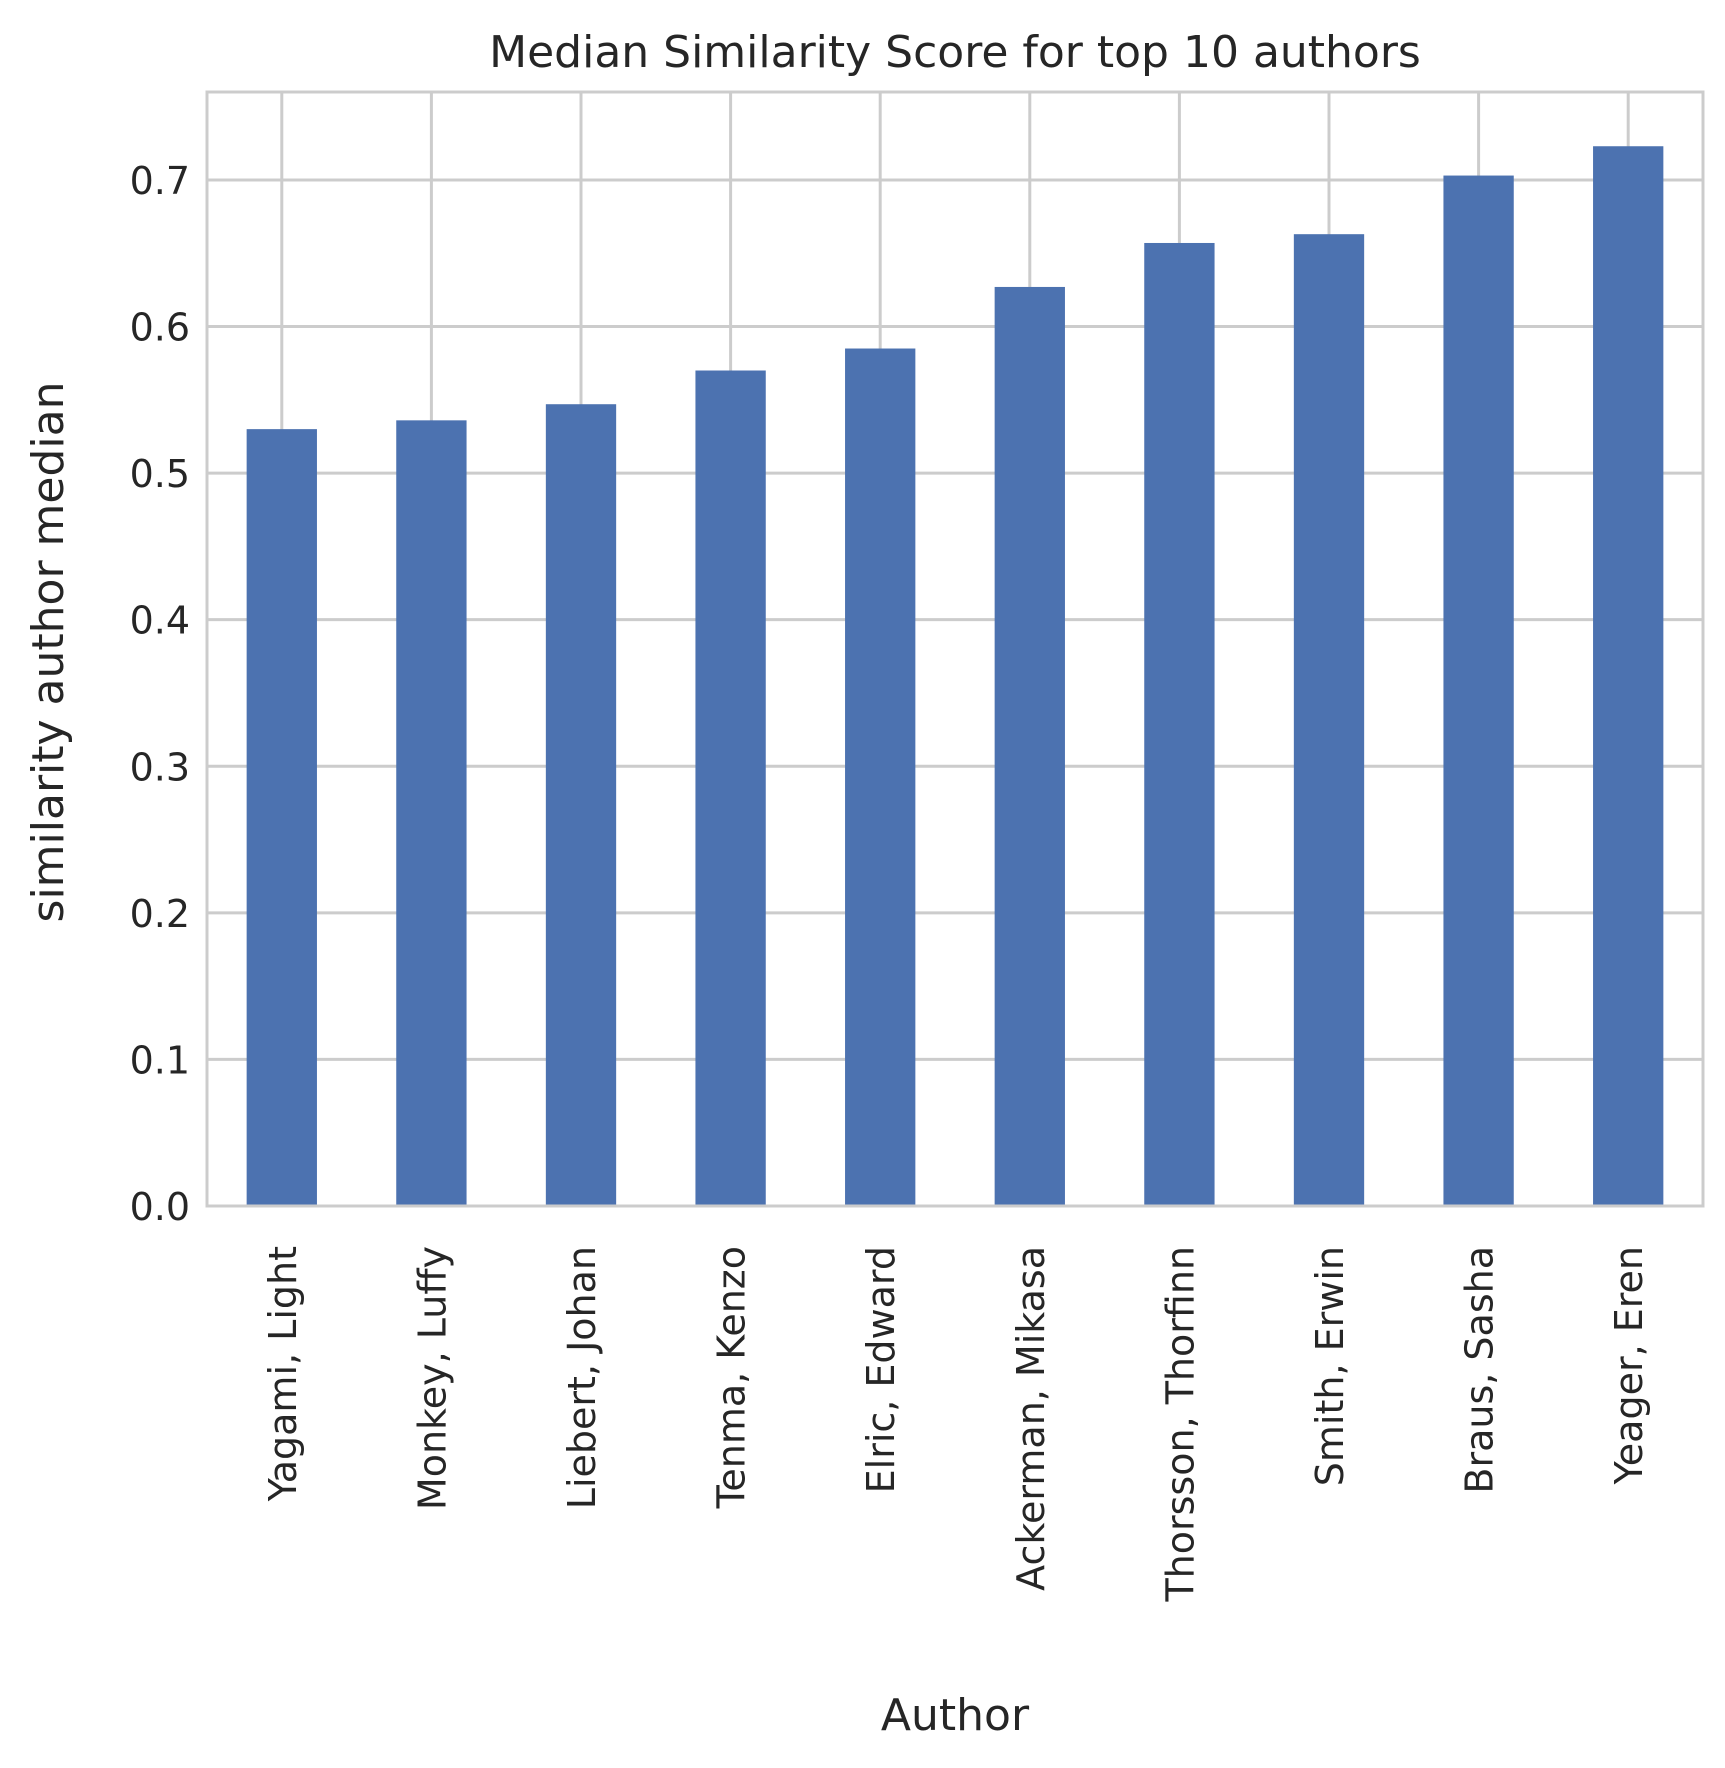 This screenshot has width=1725, height=1768. Describe the element at coordinates (160, 1207) in the screenshot. I see `y-tick-label: 0.0` at that location.